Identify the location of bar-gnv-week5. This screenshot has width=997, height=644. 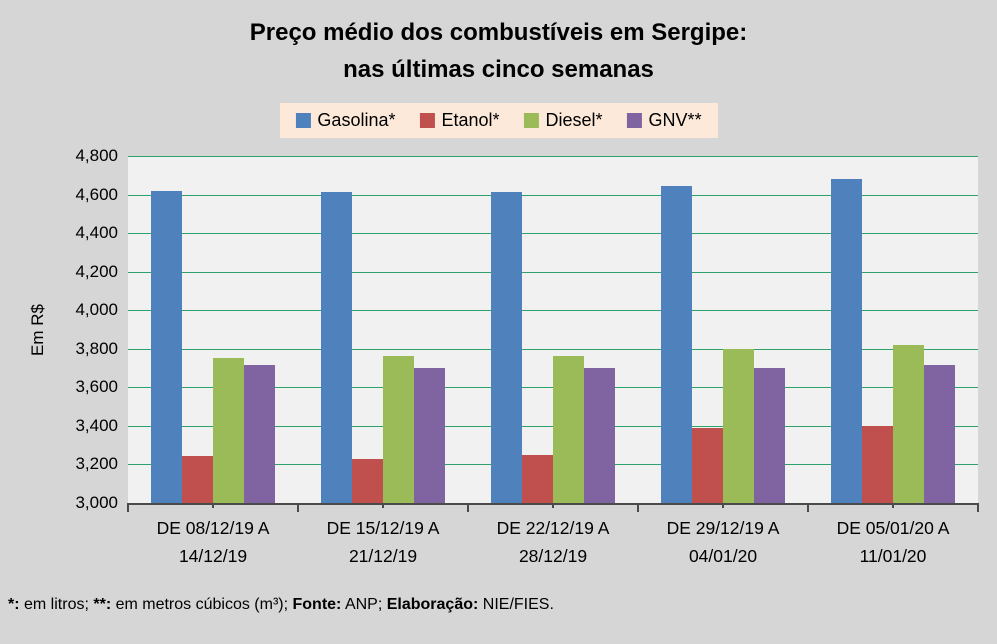
(939, 434).